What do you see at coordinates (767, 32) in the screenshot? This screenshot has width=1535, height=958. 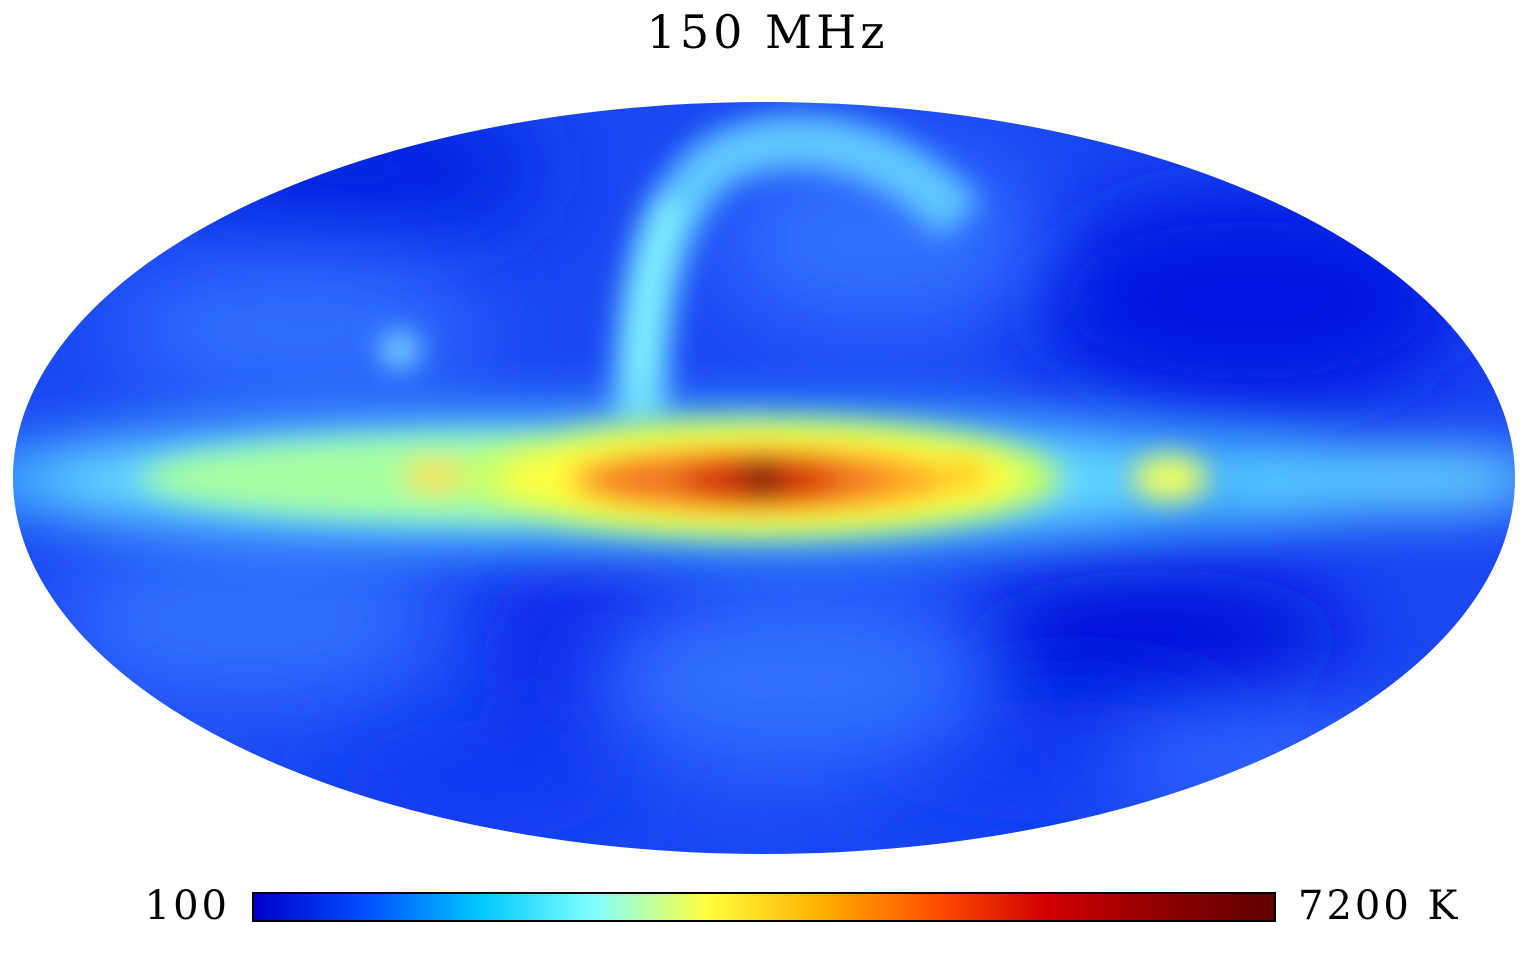 I see `map-title: 150 MHz` at bounding box center [767, 32].